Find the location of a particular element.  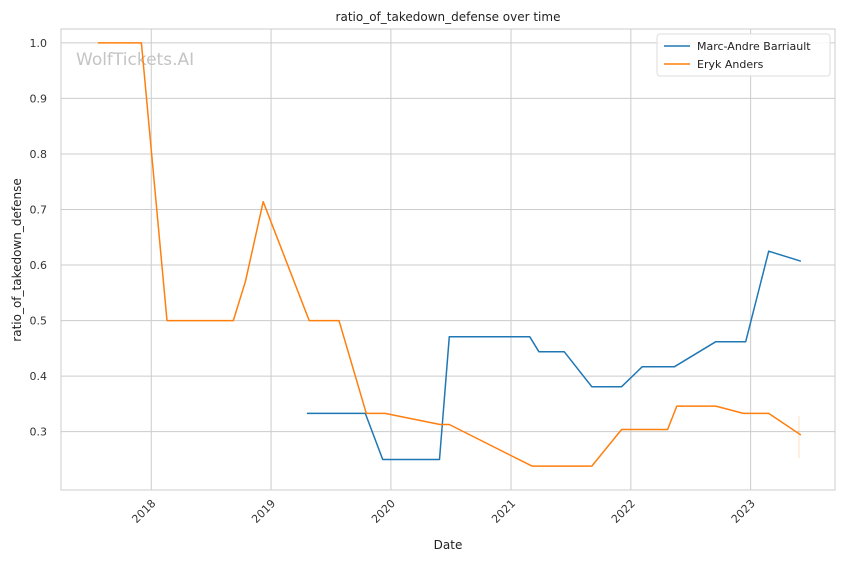

x-tick-label-2019: 2019 is located at coordinates (263, 511).